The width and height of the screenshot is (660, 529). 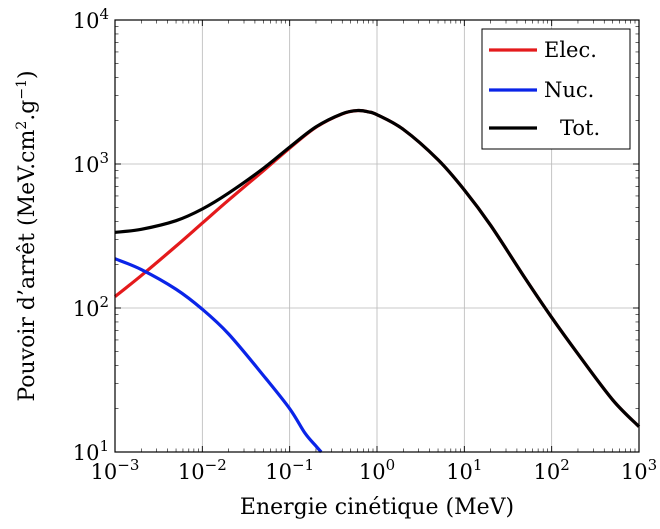 I want to click on y-tick-labels: 10¹ 10² 10³ 10⁴, so click(x=91, y=235).